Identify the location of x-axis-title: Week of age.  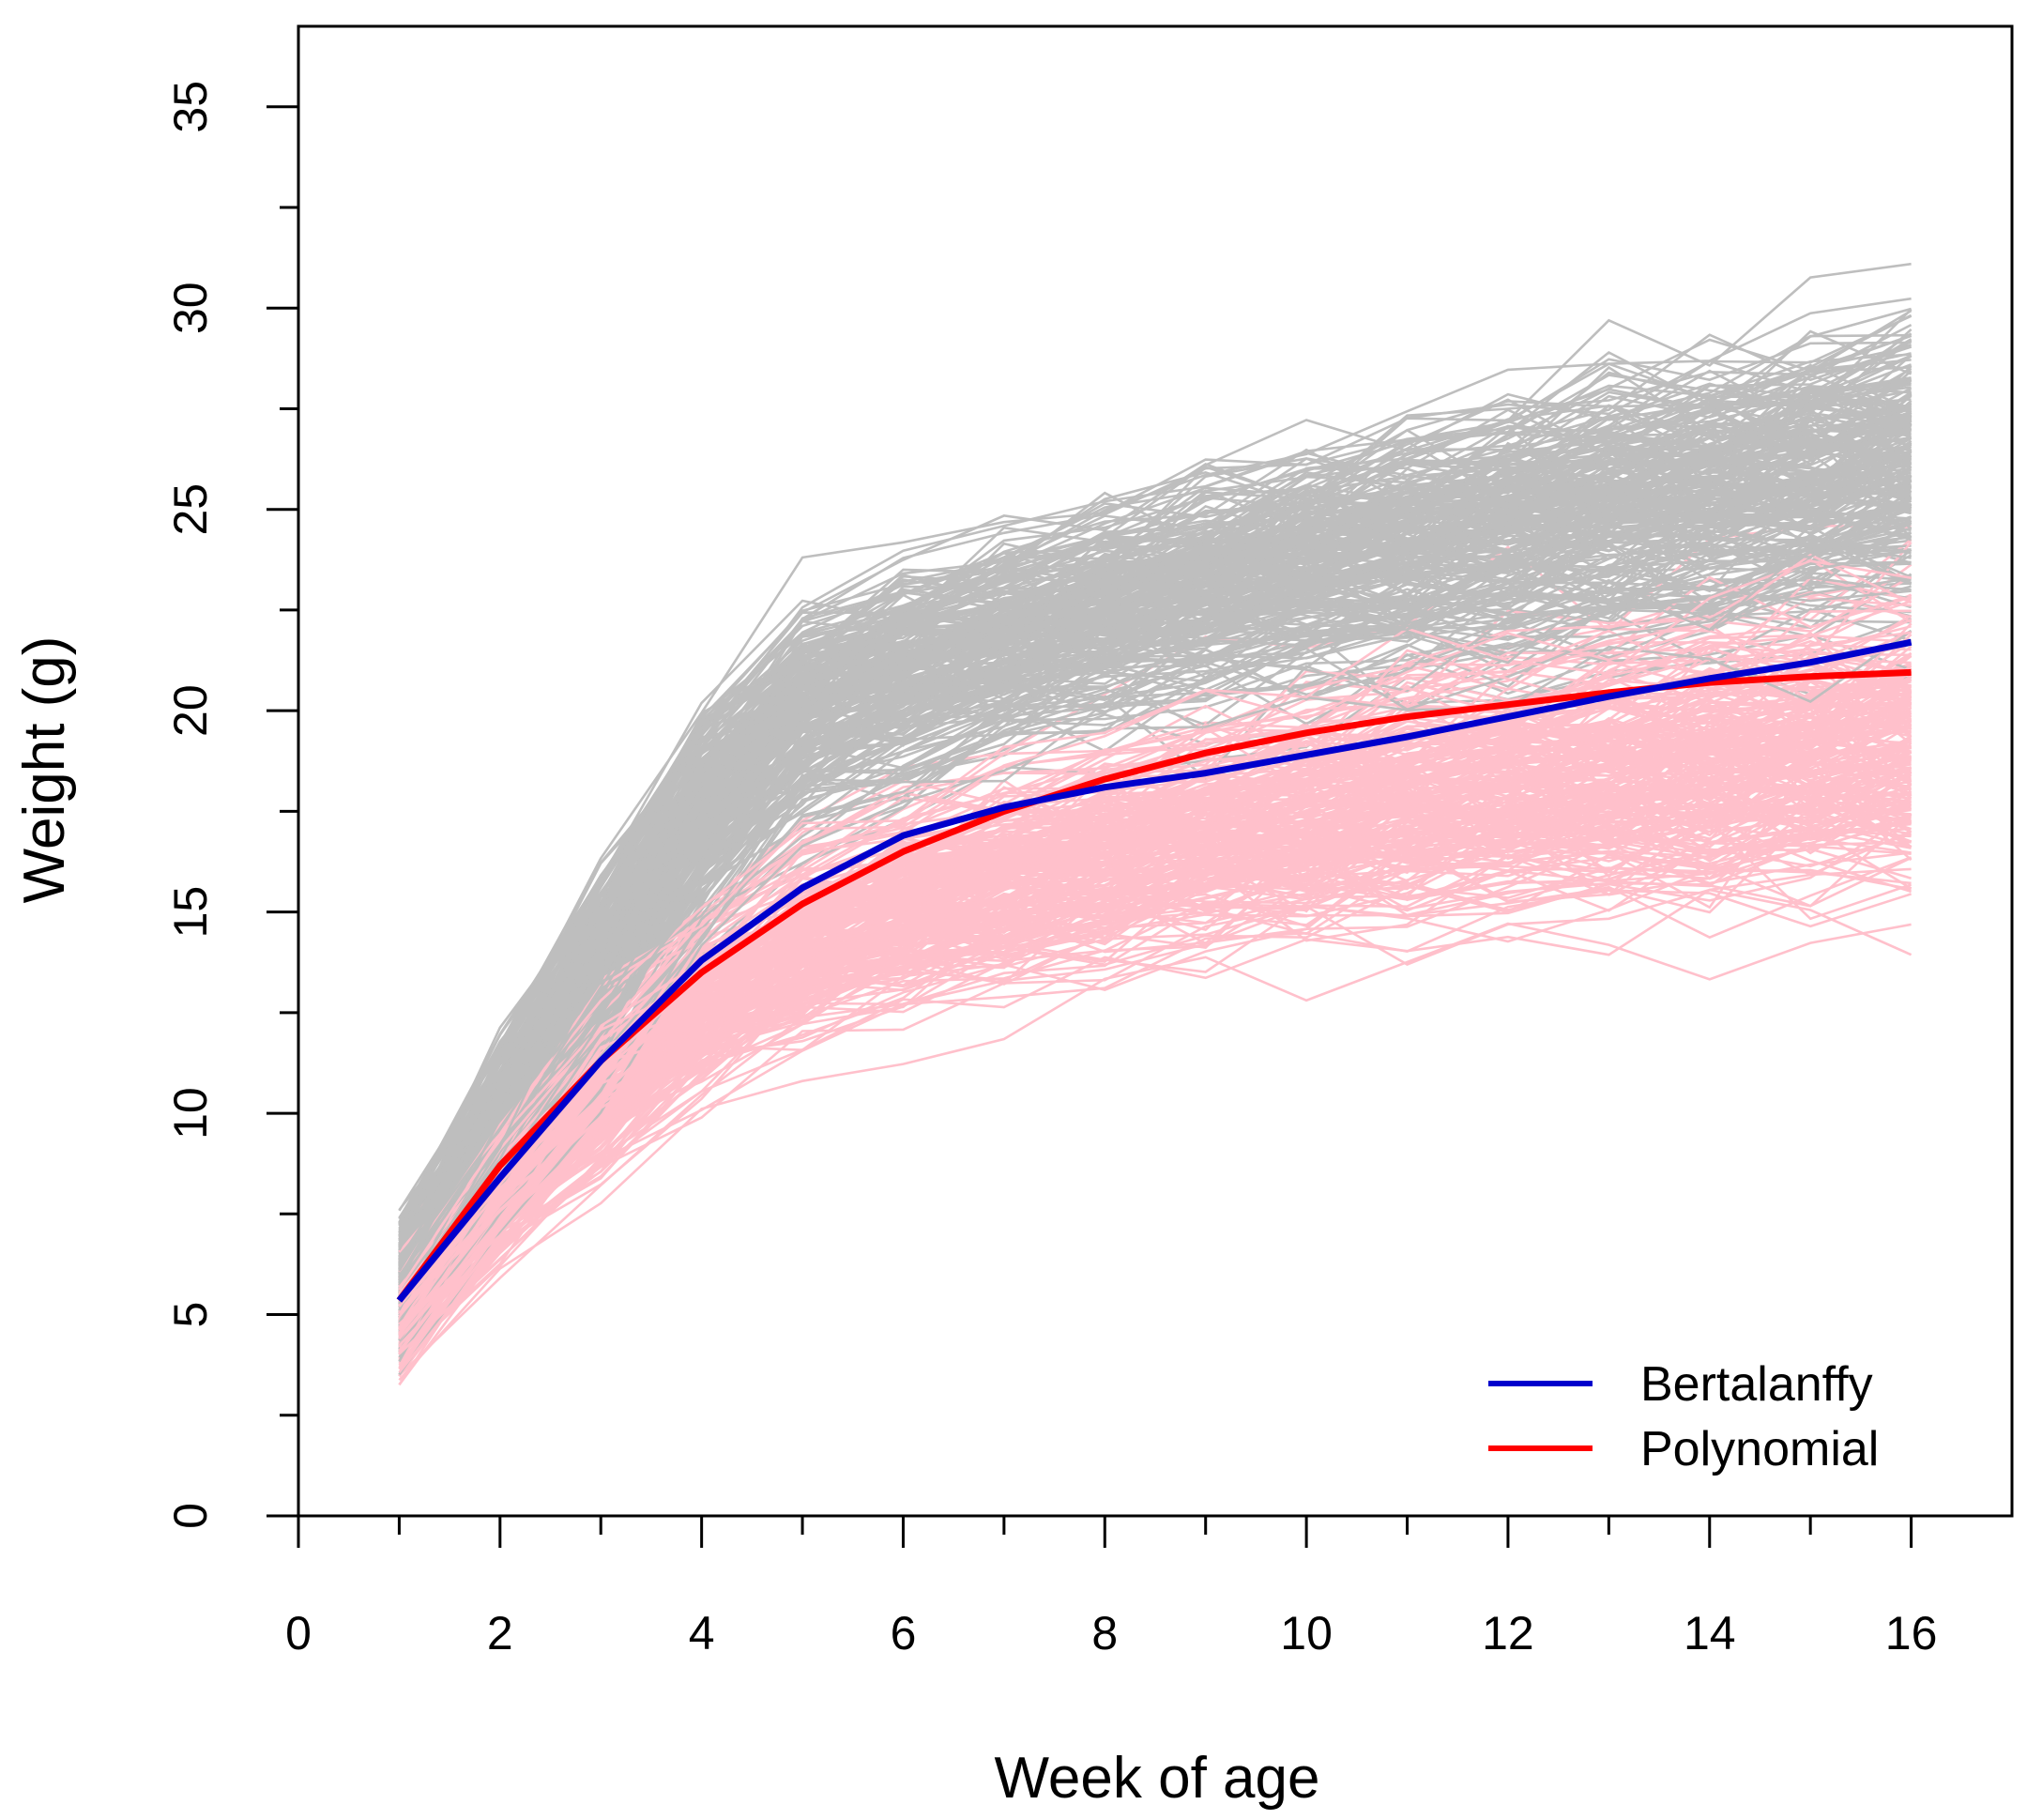
(1157, 1778).